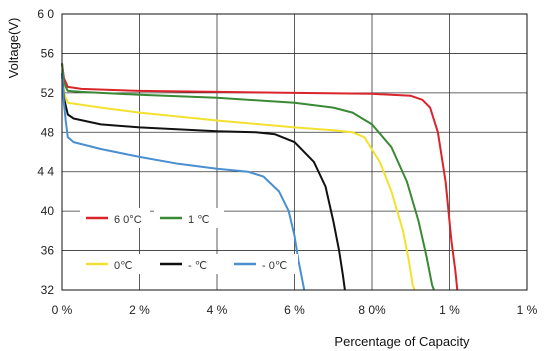  I want to click on x-tick-label-2: 4 %, so click(217, 310).